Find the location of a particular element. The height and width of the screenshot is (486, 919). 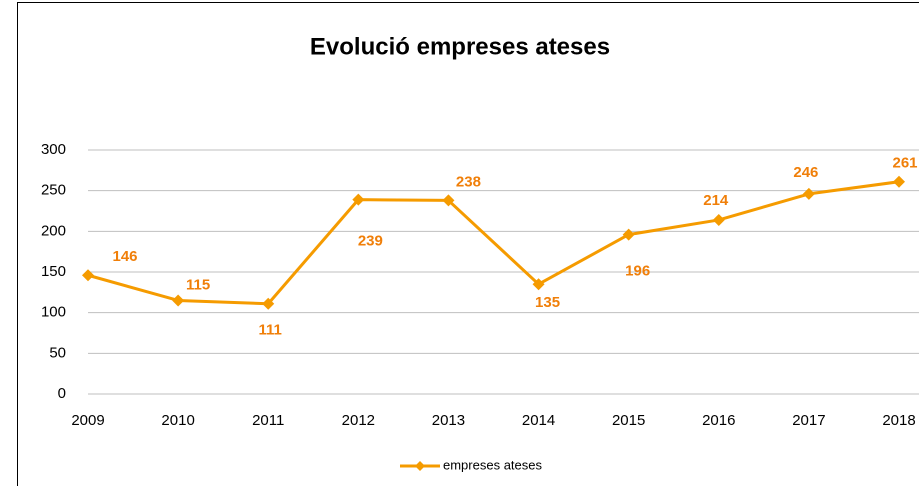

legend-marker is located at coordinates (420, 466).